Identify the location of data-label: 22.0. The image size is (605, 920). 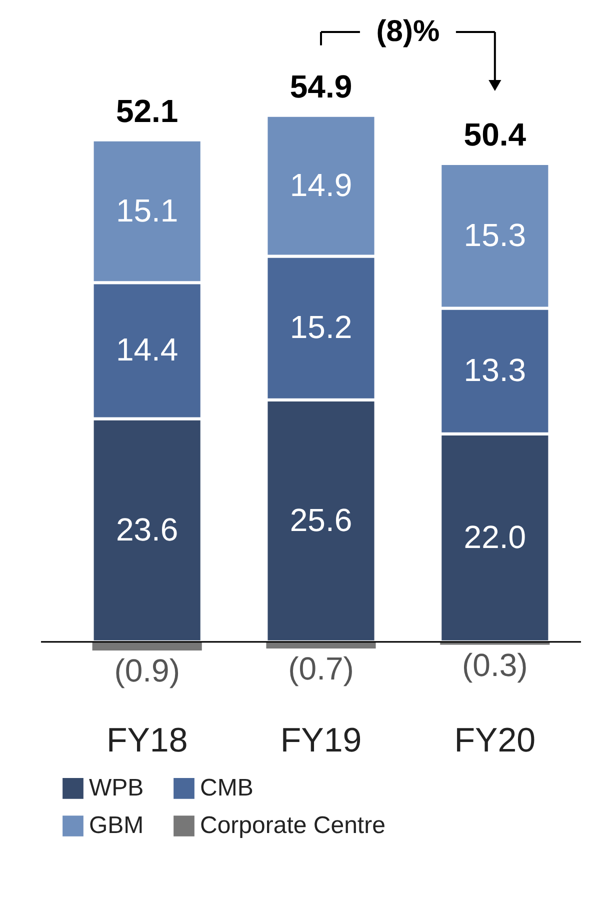
(495, 536).